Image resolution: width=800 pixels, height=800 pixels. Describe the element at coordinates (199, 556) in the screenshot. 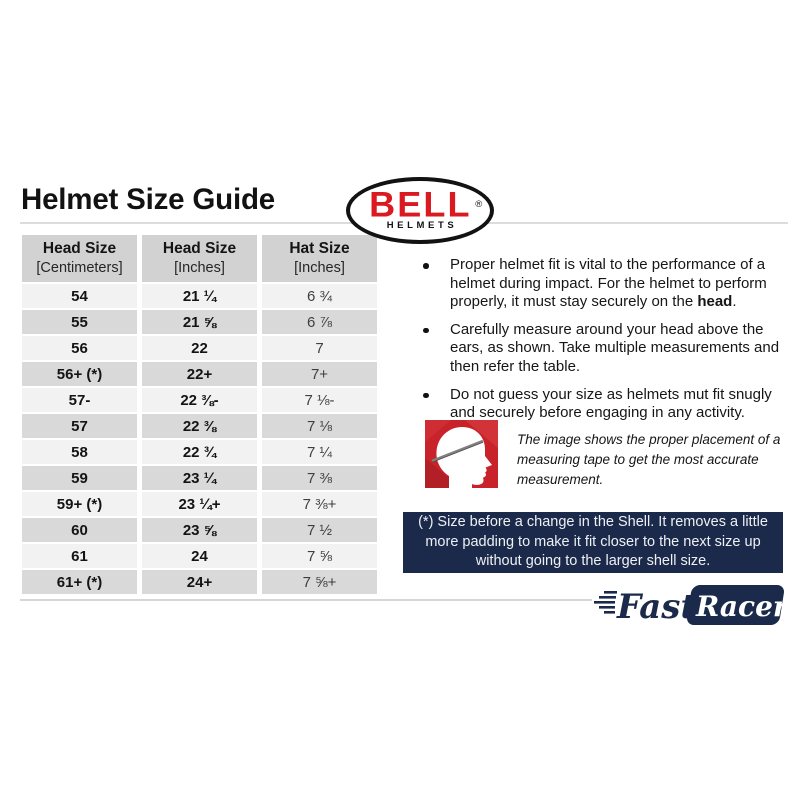

I see `table-cell: 24` at that location.